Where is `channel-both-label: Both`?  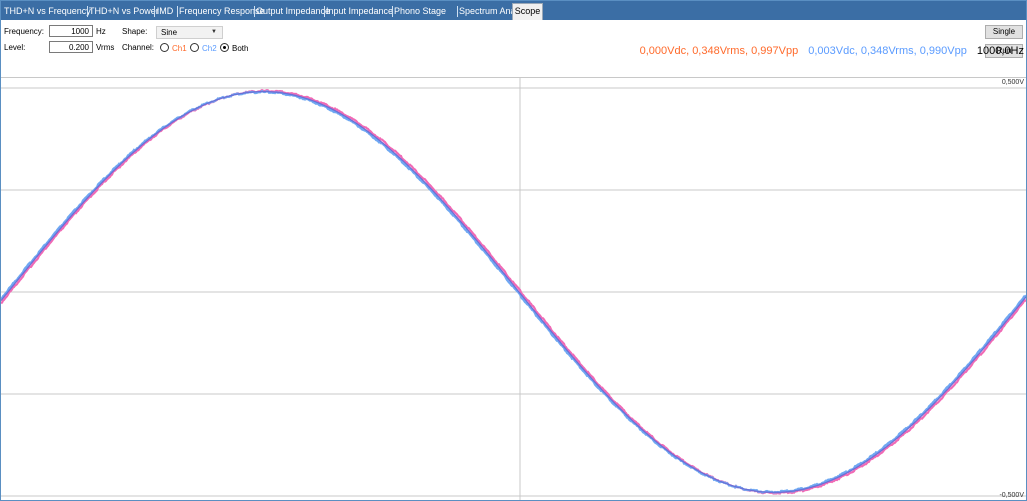
channel-both-label: Both is located at coordinates (240, 48).